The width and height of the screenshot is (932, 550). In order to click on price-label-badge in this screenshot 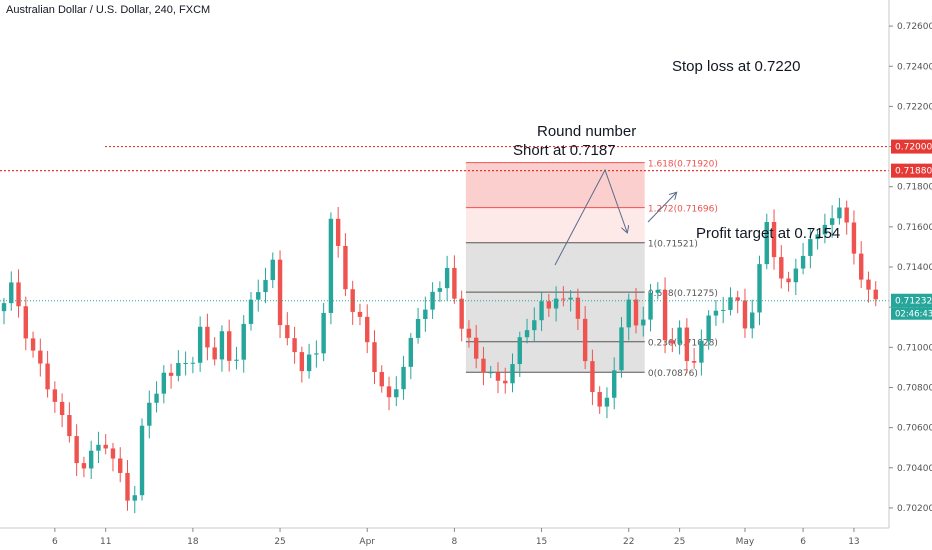, I will do `click(911, 170)`.